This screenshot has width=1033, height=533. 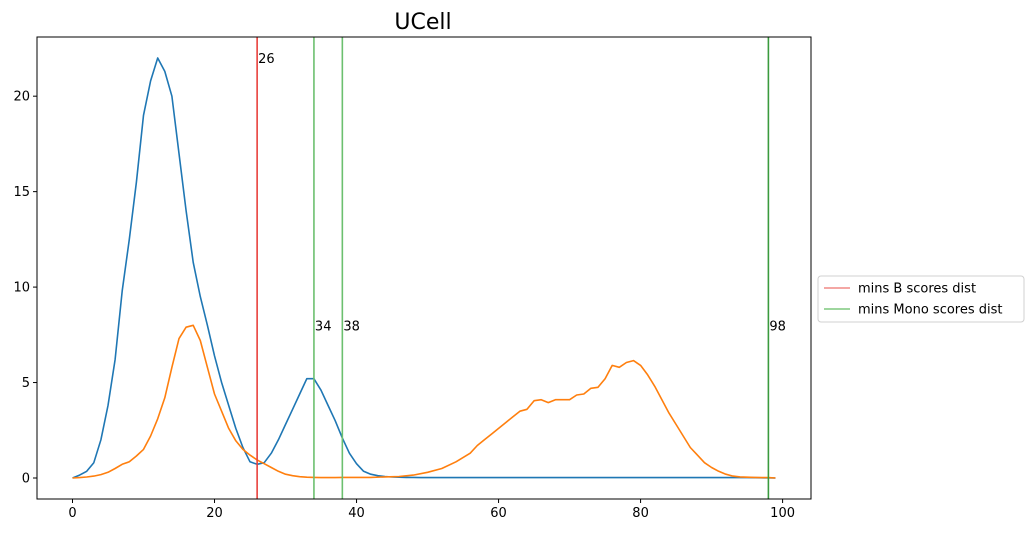 What do you see at coordinates (422, 22) in the screenshot?
I see `chart-title: UCell` at bounding box center [422, 22].